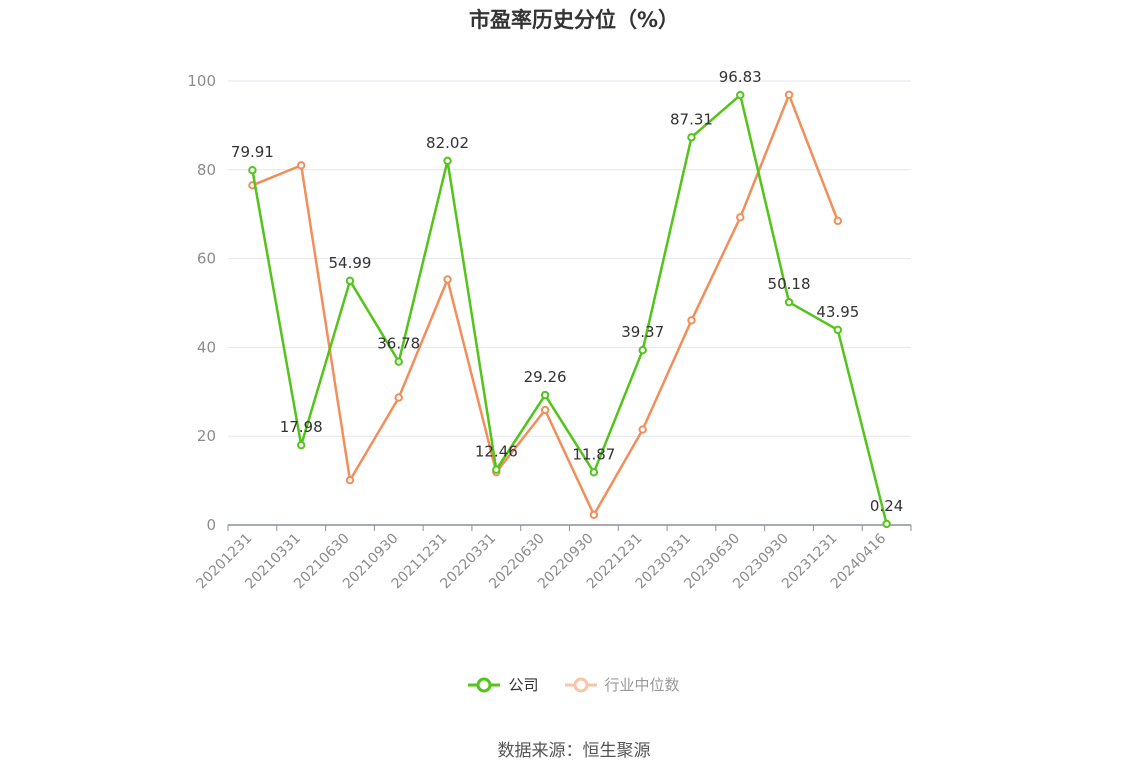 This screenshot has width=1148, height=776. Describe the element at coordinates (523, 685) in the screenshot. I see `legend-label-company: 公司` at that location.